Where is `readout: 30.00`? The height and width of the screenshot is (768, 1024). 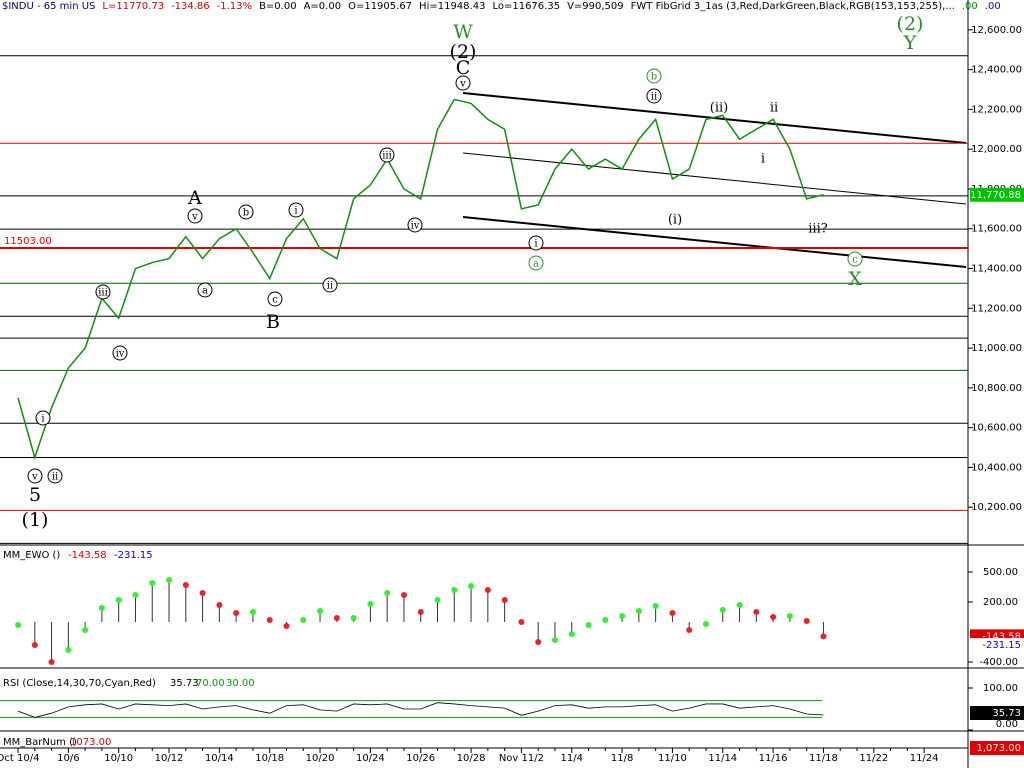 readout: 30.00 is located at coordinates (240, 683).